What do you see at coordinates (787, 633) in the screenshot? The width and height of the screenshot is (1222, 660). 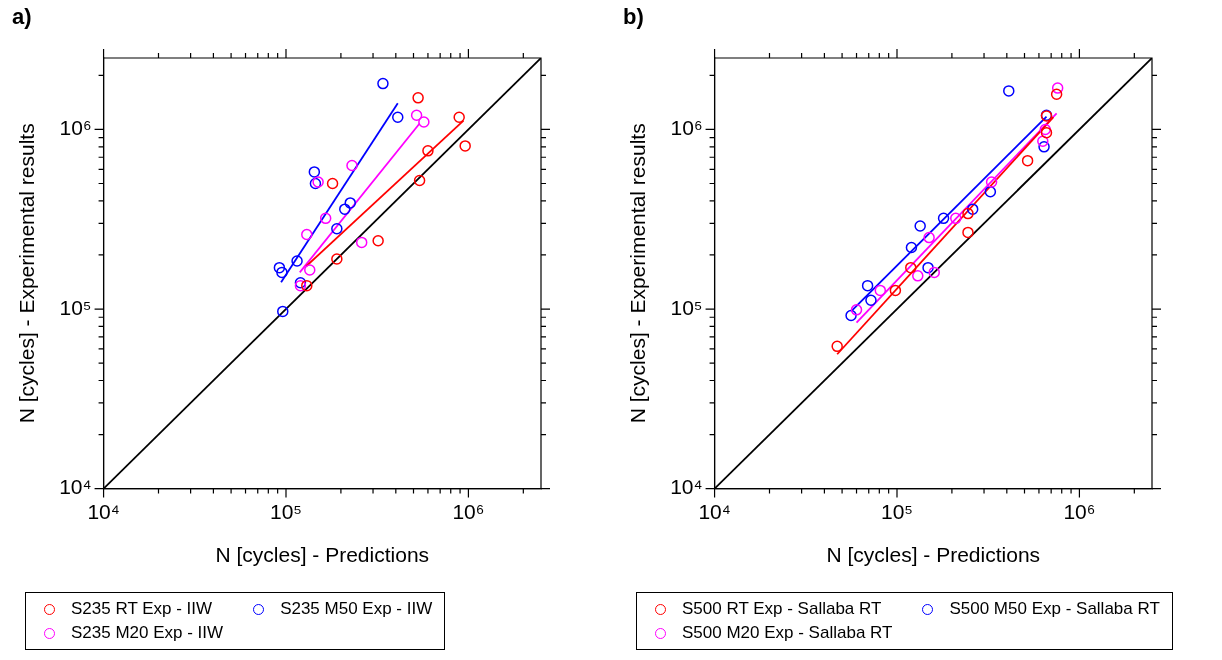 I see `legend-label: S500 M20 Exp - Sallaba RT` at bounding box center [787, 633].